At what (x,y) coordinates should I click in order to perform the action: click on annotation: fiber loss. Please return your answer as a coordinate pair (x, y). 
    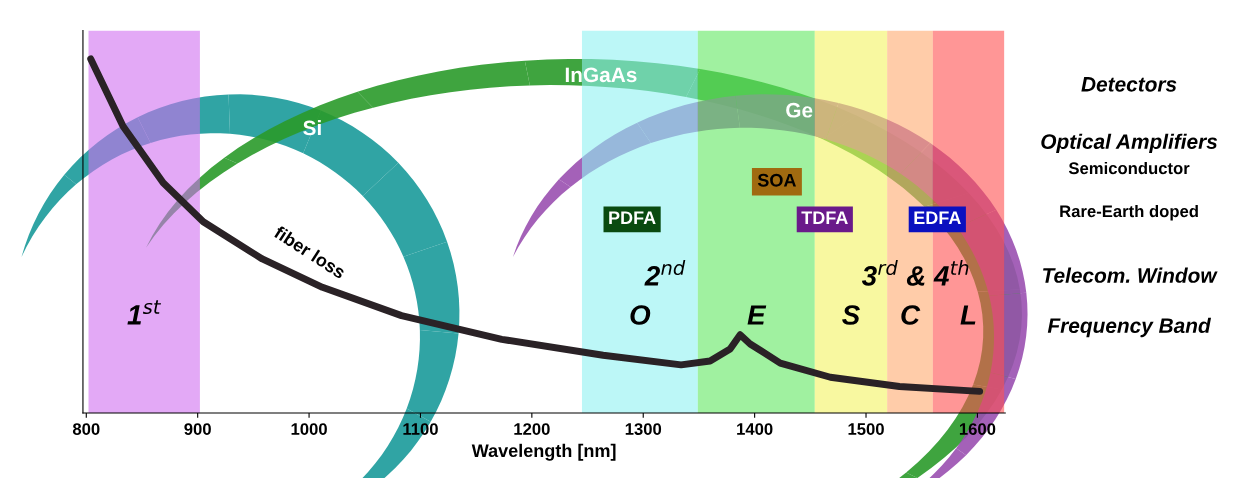
    Looking at the image, I should click on (310, 252).